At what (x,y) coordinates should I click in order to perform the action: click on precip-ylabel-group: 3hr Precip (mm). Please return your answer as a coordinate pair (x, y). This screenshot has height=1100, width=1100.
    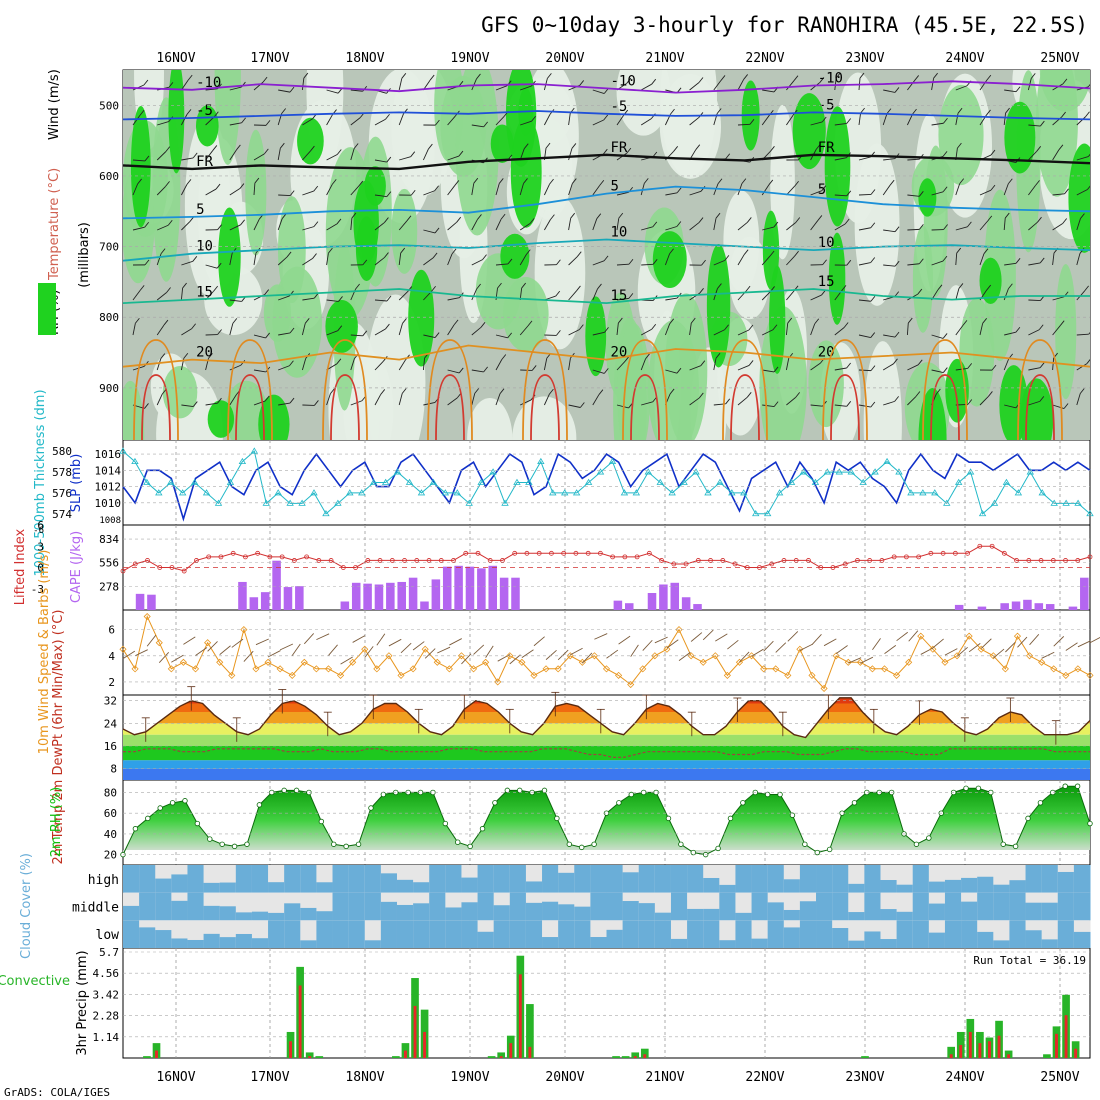
    Looking at the image, I should click on (82, 1002).